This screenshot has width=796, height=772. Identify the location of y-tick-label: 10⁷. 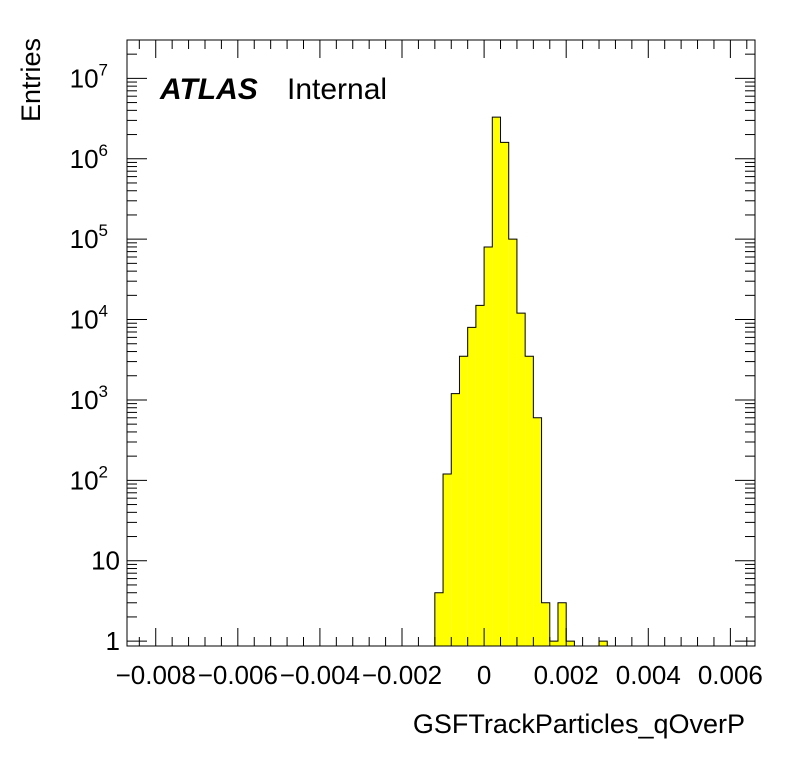
(89, 76).